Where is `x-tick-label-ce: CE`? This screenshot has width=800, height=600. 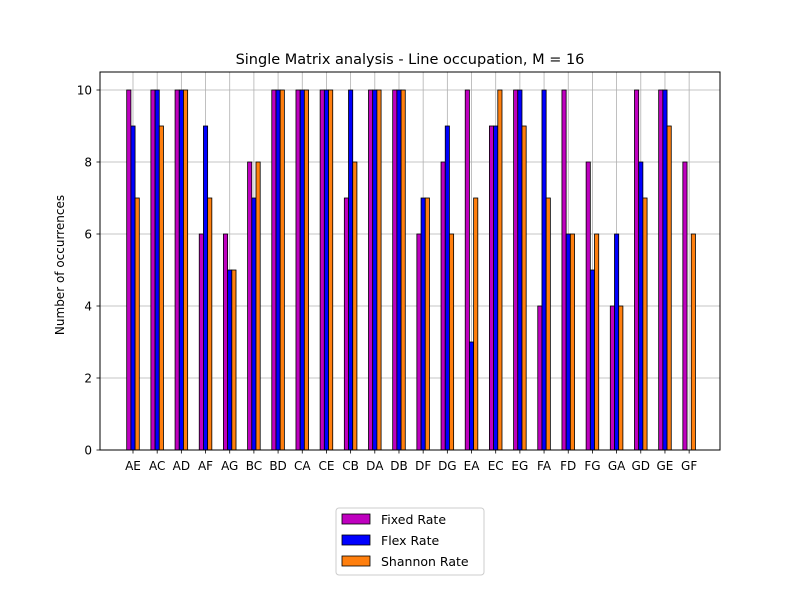
x-tick-label-ce: CE is located at coordinates (326, 466).